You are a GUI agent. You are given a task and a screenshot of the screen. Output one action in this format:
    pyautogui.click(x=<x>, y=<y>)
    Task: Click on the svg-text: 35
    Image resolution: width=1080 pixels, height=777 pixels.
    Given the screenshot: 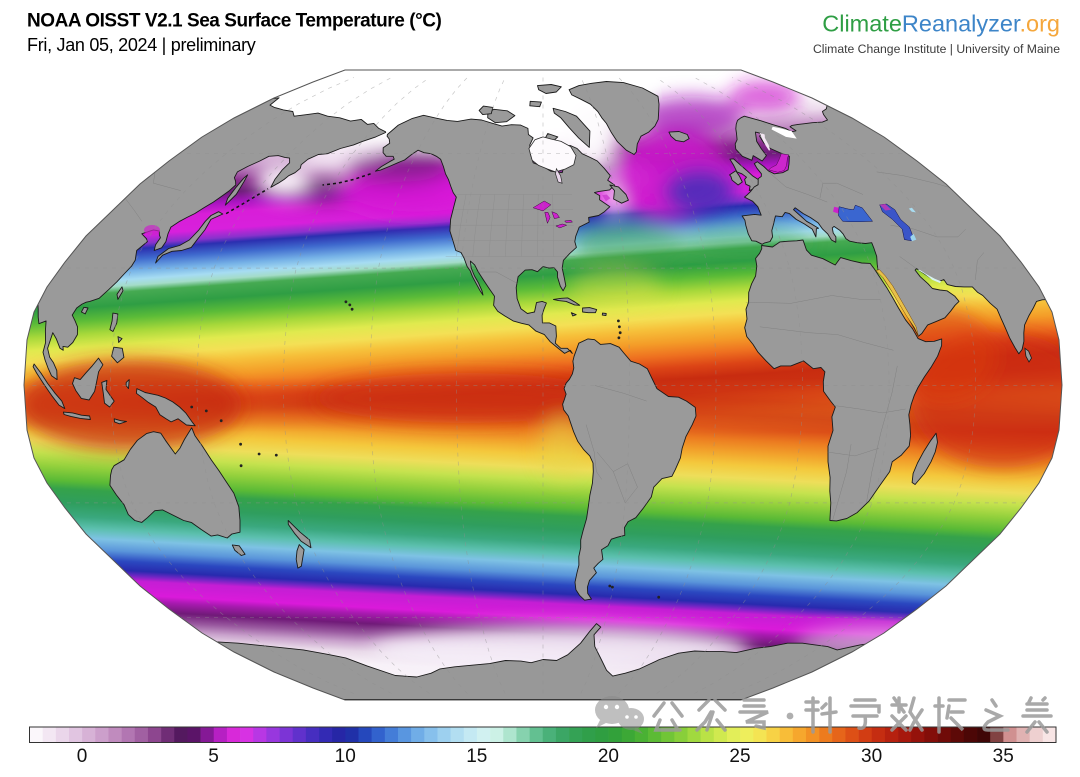 What is the action you would take?
    pyautogui.click(x=1003, y=756)
    